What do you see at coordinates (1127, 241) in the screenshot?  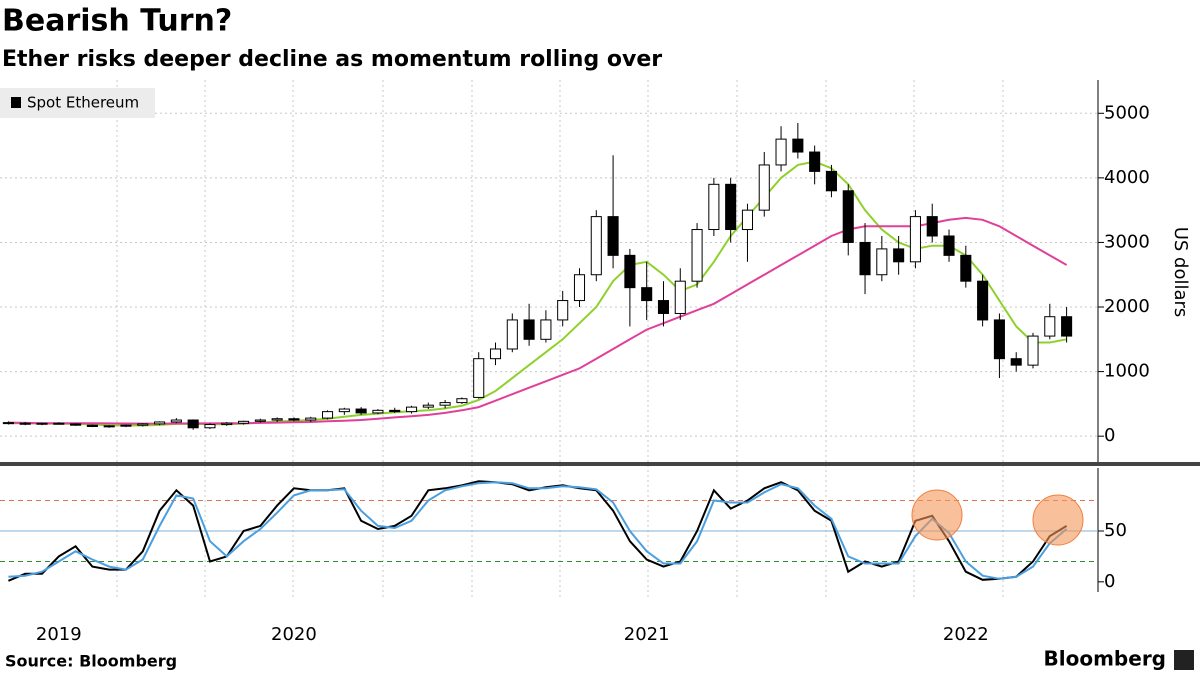 I see `y-tick-label: 3000` at bounding box center [1127, 241].